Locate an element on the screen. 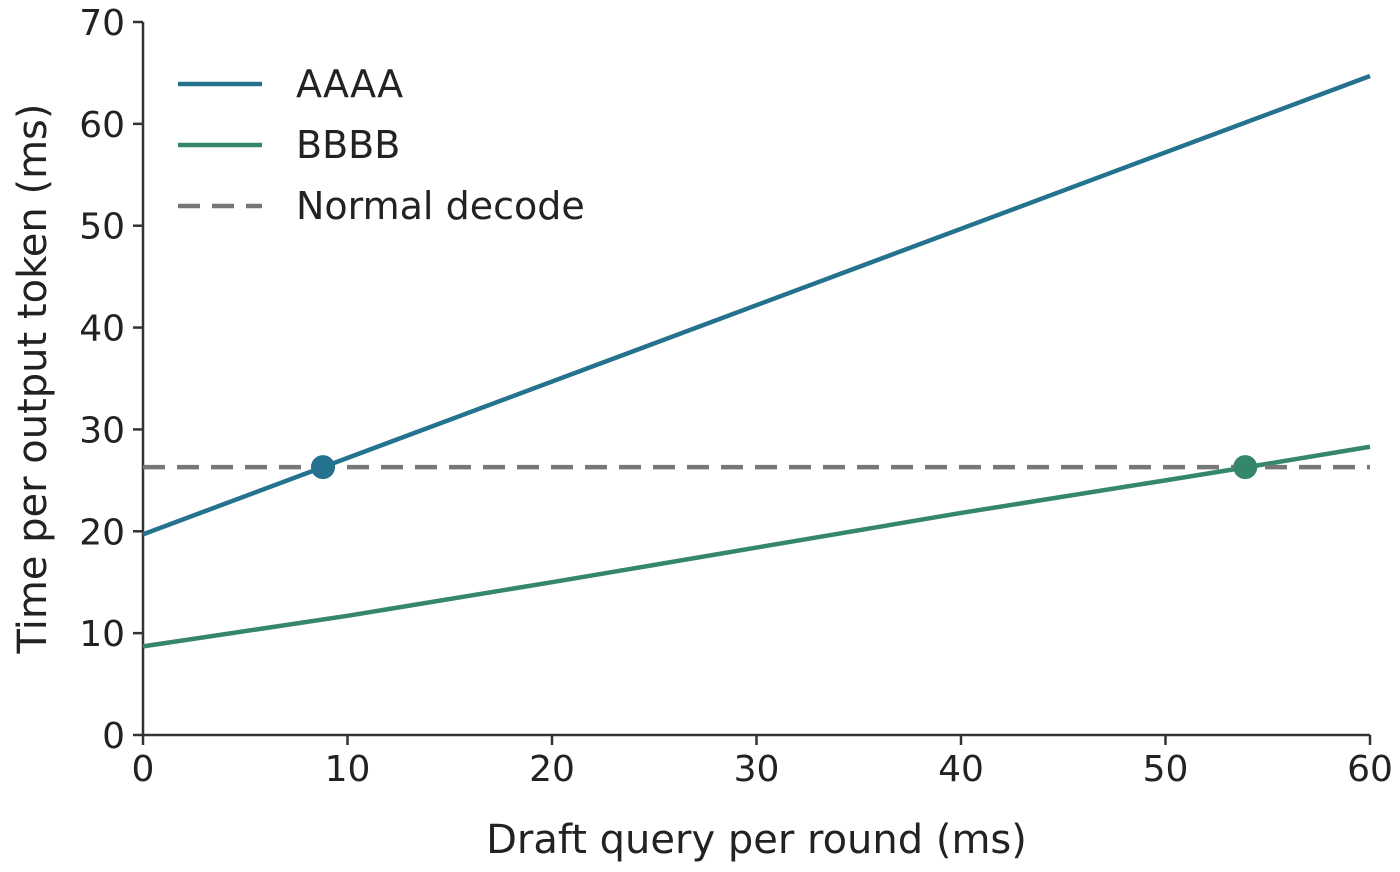 The width and height of the screenshot is (1400, 872). legend-label-aaaa: AAAA is located at coordinates (349, 84).